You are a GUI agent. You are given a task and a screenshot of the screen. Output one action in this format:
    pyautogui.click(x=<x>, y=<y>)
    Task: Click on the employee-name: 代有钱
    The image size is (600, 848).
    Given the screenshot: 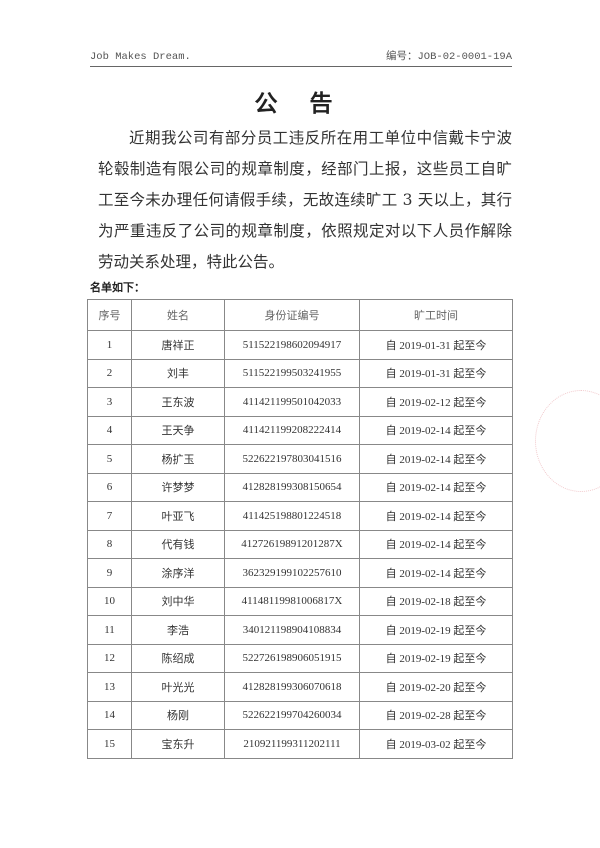 What is the action you would take?
    pyautogui.click(x=178, y=544)
    